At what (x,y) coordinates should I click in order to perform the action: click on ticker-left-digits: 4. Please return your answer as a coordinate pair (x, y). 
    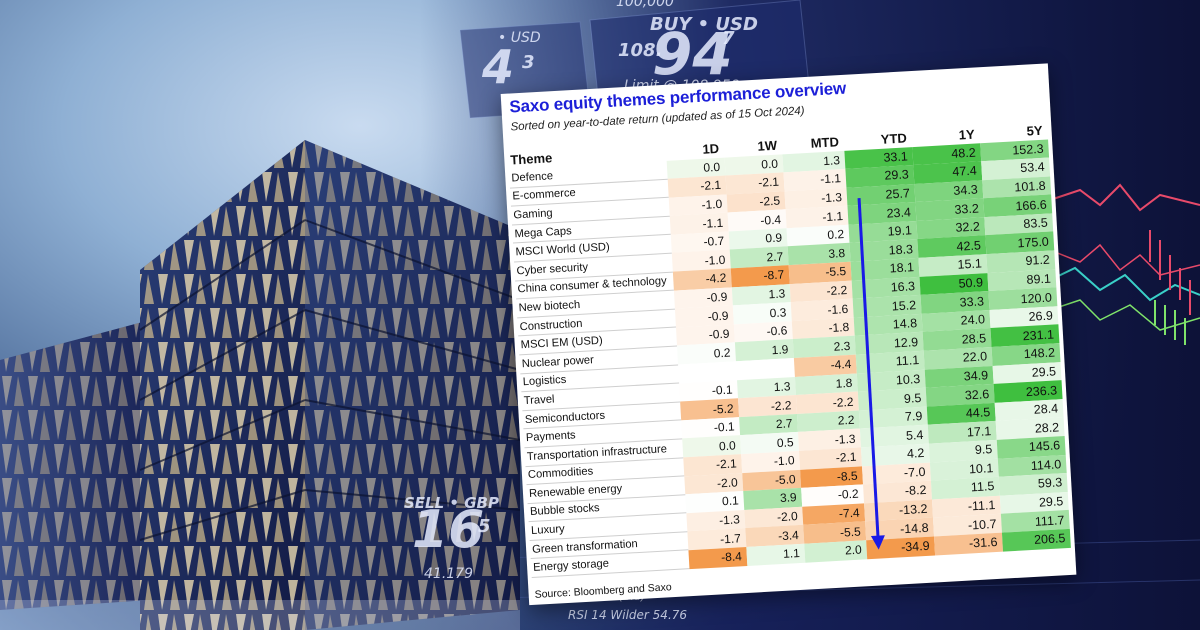
    Looking at the image, I should click on (498, 67).